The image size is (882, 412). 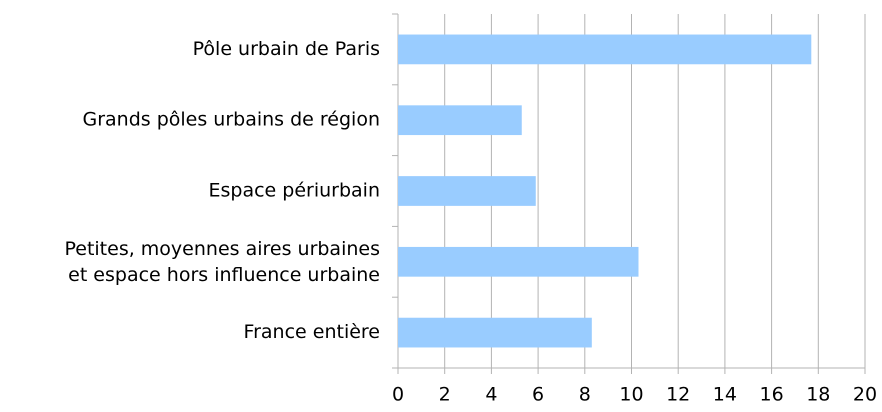 What do you see at coordinates (398, 395) in the screenshot?
I see `x-tick-label: 0` at bounding box center [398, 395].